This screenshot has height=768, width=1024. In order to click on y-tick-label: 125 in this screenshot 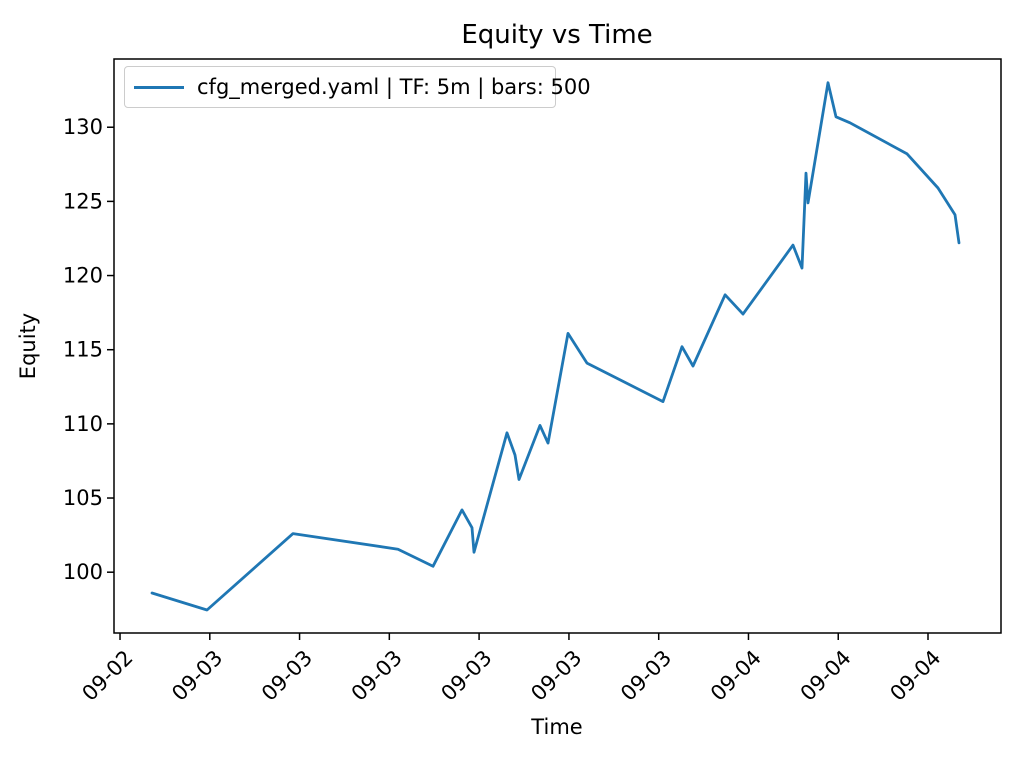, I will do `click(83, 201)`.